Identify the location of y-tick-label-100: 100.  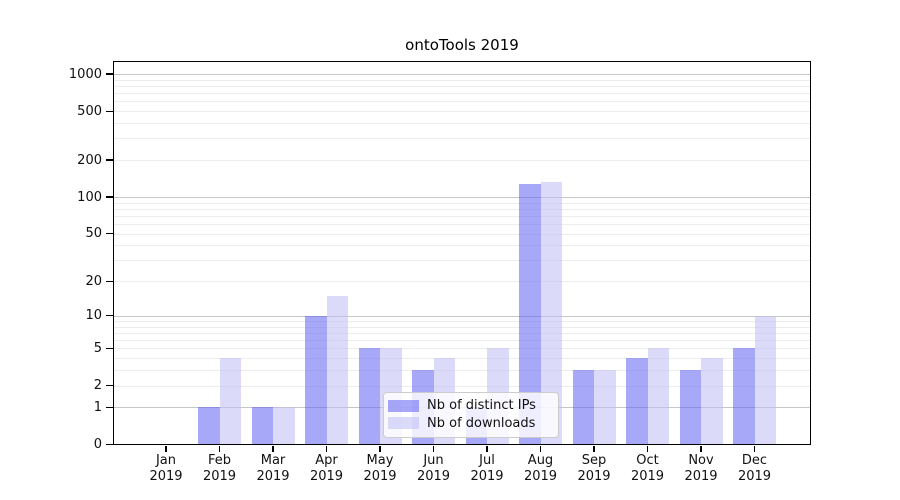
(89, 197).